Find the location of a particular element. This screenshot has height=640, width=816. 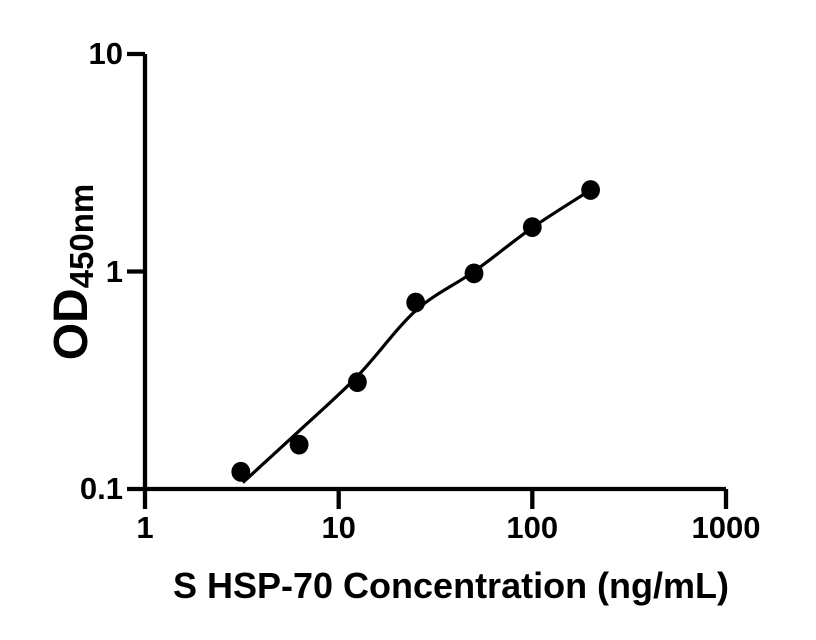

x-tick-label: 1000 is located at coordinates (726, 527).